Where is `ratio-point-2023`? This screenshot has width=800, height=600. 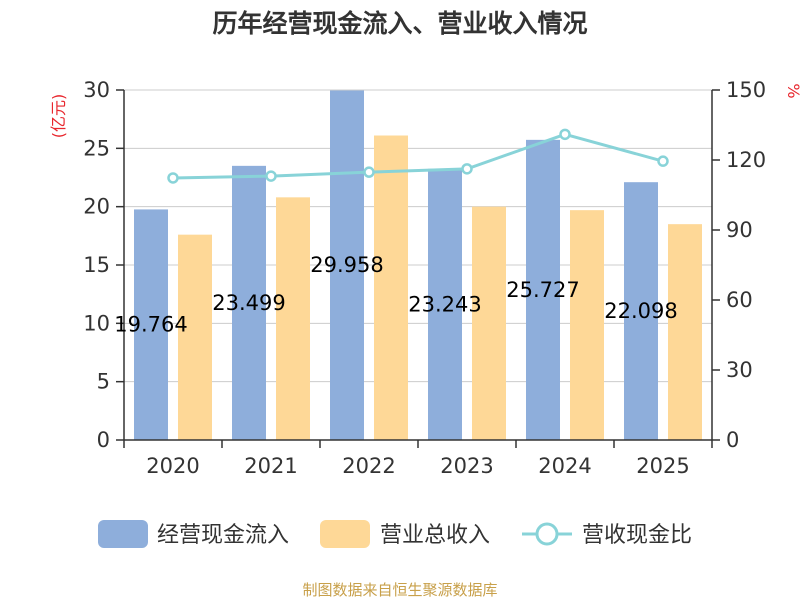 ratio-point-2023 is located at coordinates (467, 169).